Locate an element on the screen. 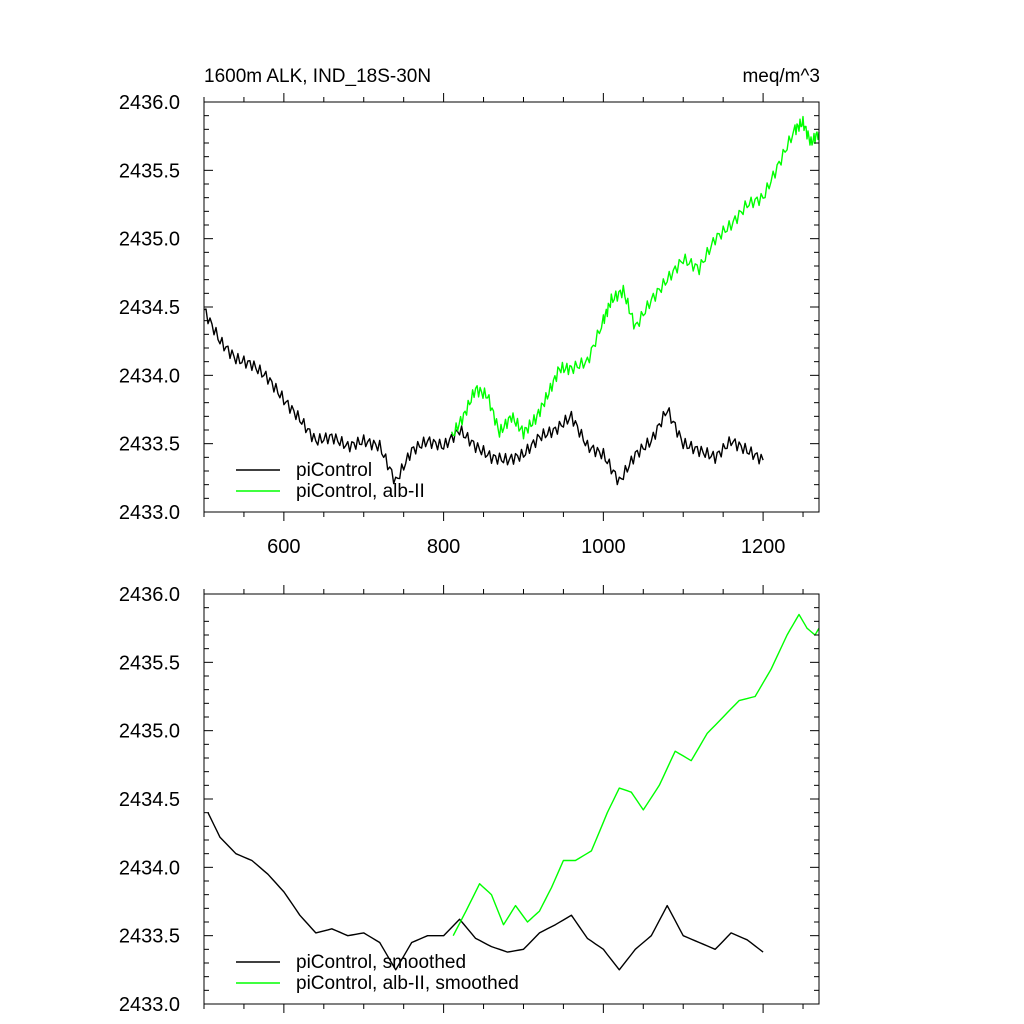  legend-label: piControl, smoothed is located at coordinates (381, 962).